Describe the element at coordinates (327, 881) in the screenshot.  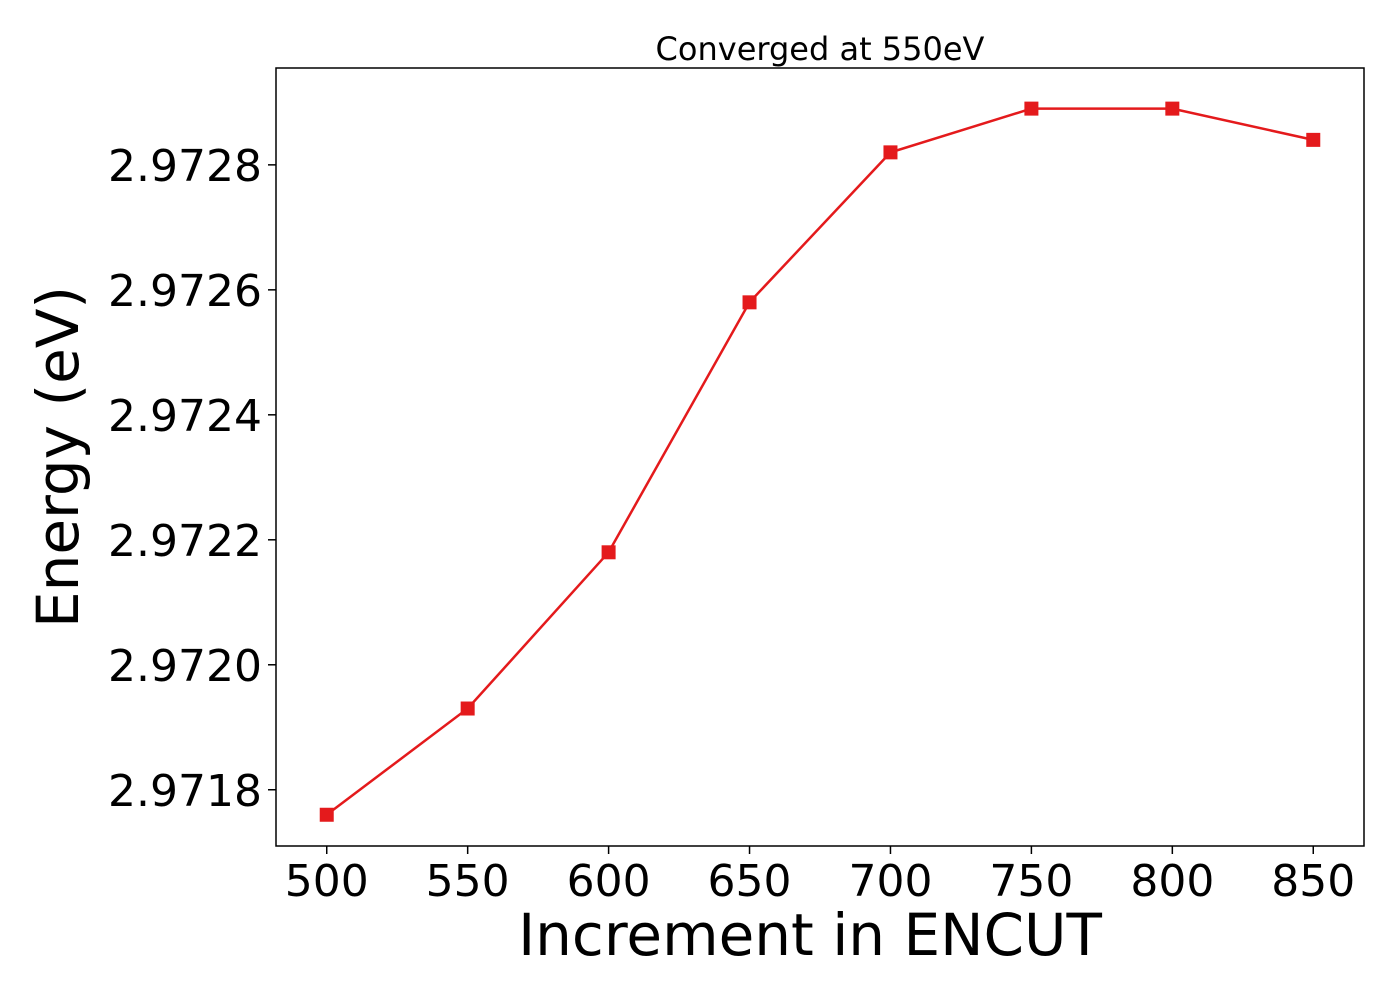
I see `x-tick-label: 500` at that location.